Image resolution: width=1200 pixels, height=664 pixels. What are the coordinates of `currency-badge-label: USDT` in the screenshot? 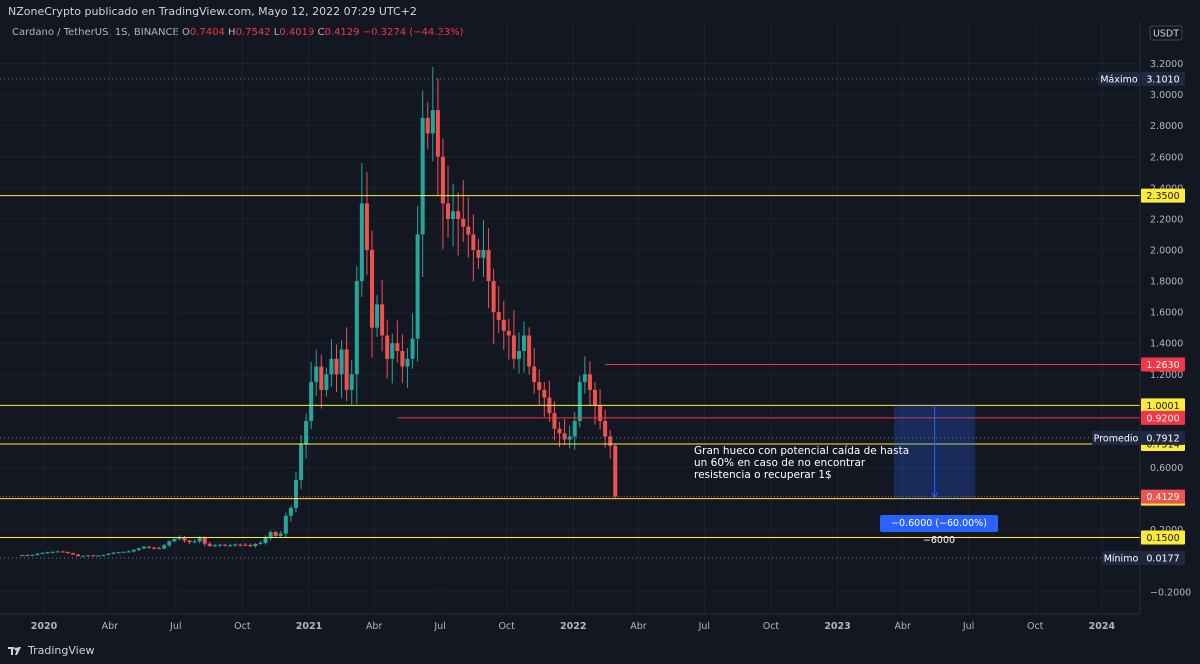 It's located at (1166, 34).